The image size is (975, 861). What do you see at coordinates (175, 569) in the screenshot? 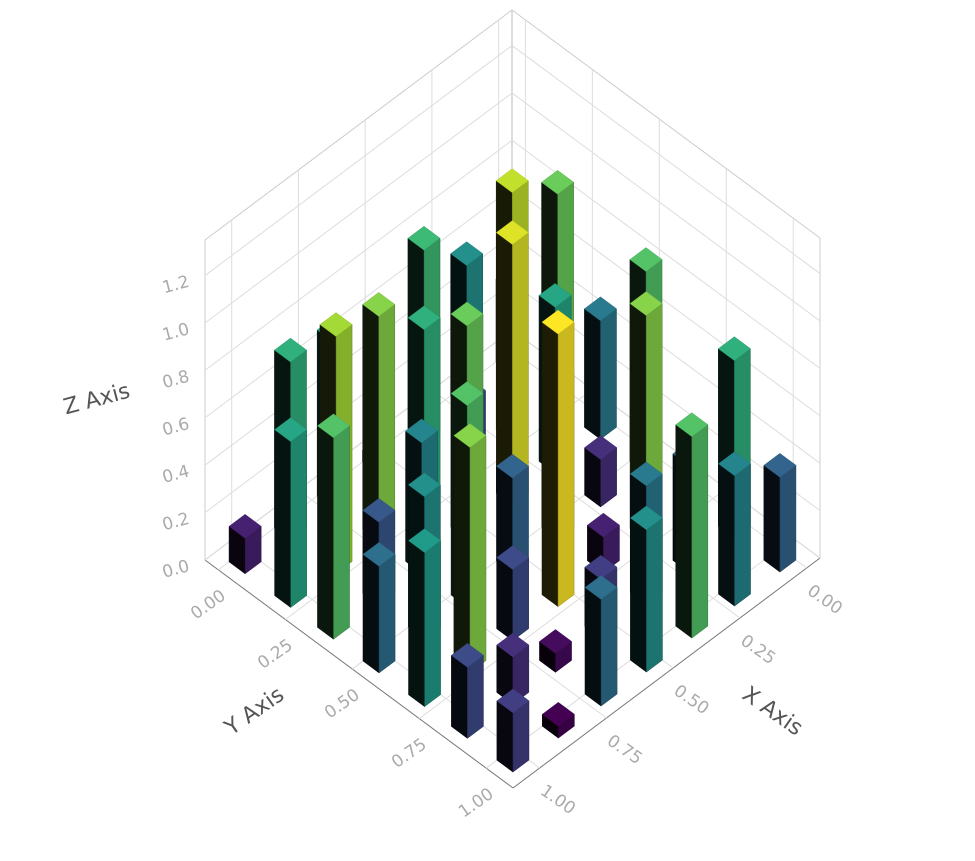
I see `z-tick-label: 0.0` at bounding box center [175, 569].